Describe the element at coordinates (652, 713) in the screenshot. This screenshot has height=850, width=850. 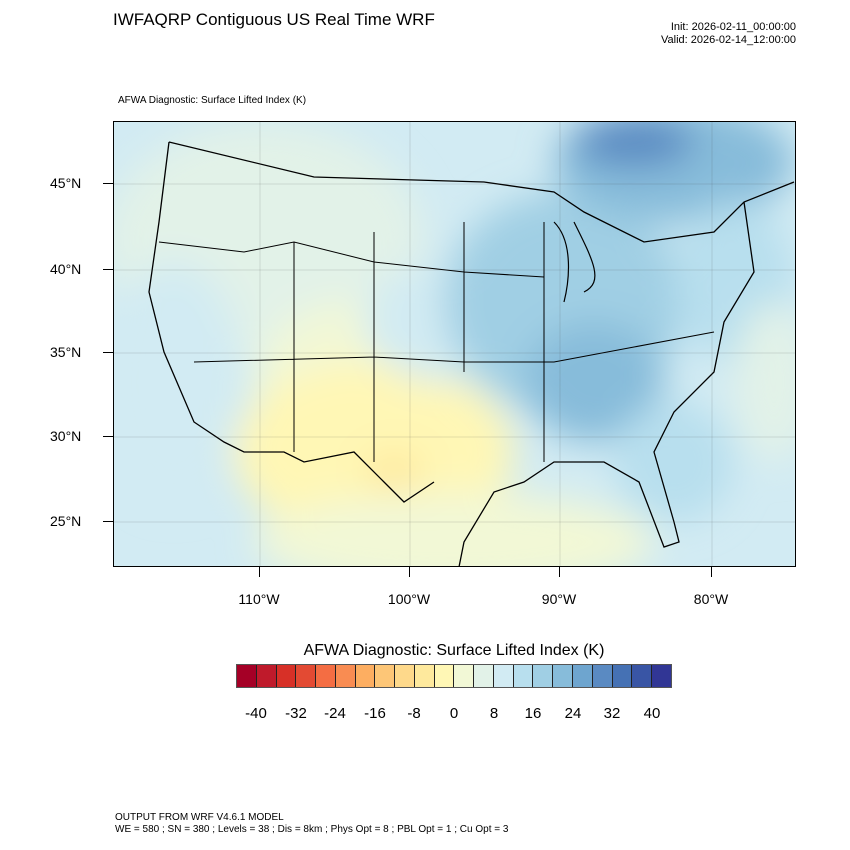
I see `colorbar-label: 40` at that location.